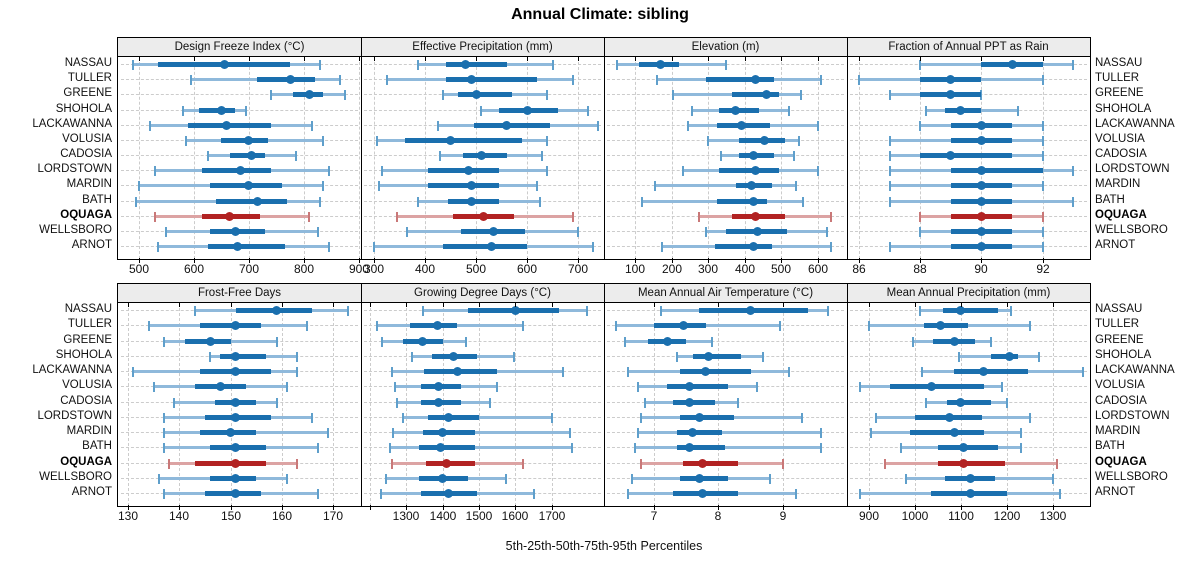  What do you see at coordinates (75, 477) in the screenshot?
I see `station-label-left-wellsboro: WELLSBORO` at bounding box center [75, 477].